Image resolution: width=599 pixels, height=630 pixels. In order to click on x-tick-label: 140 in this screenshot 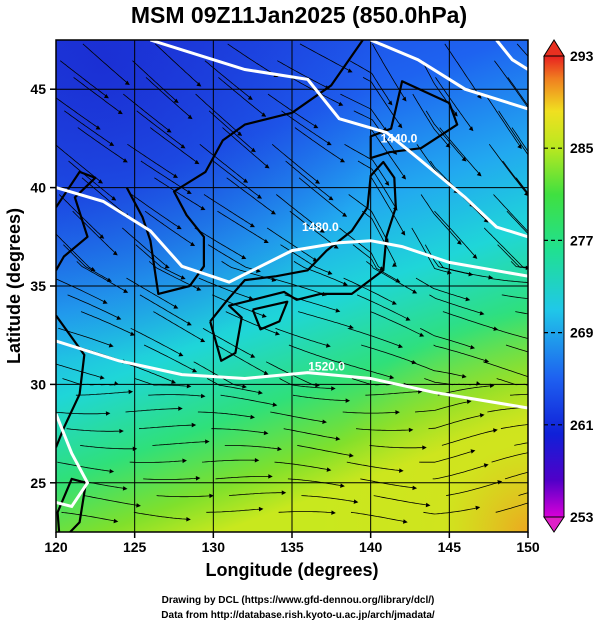, I will do `click(371, 547)`.